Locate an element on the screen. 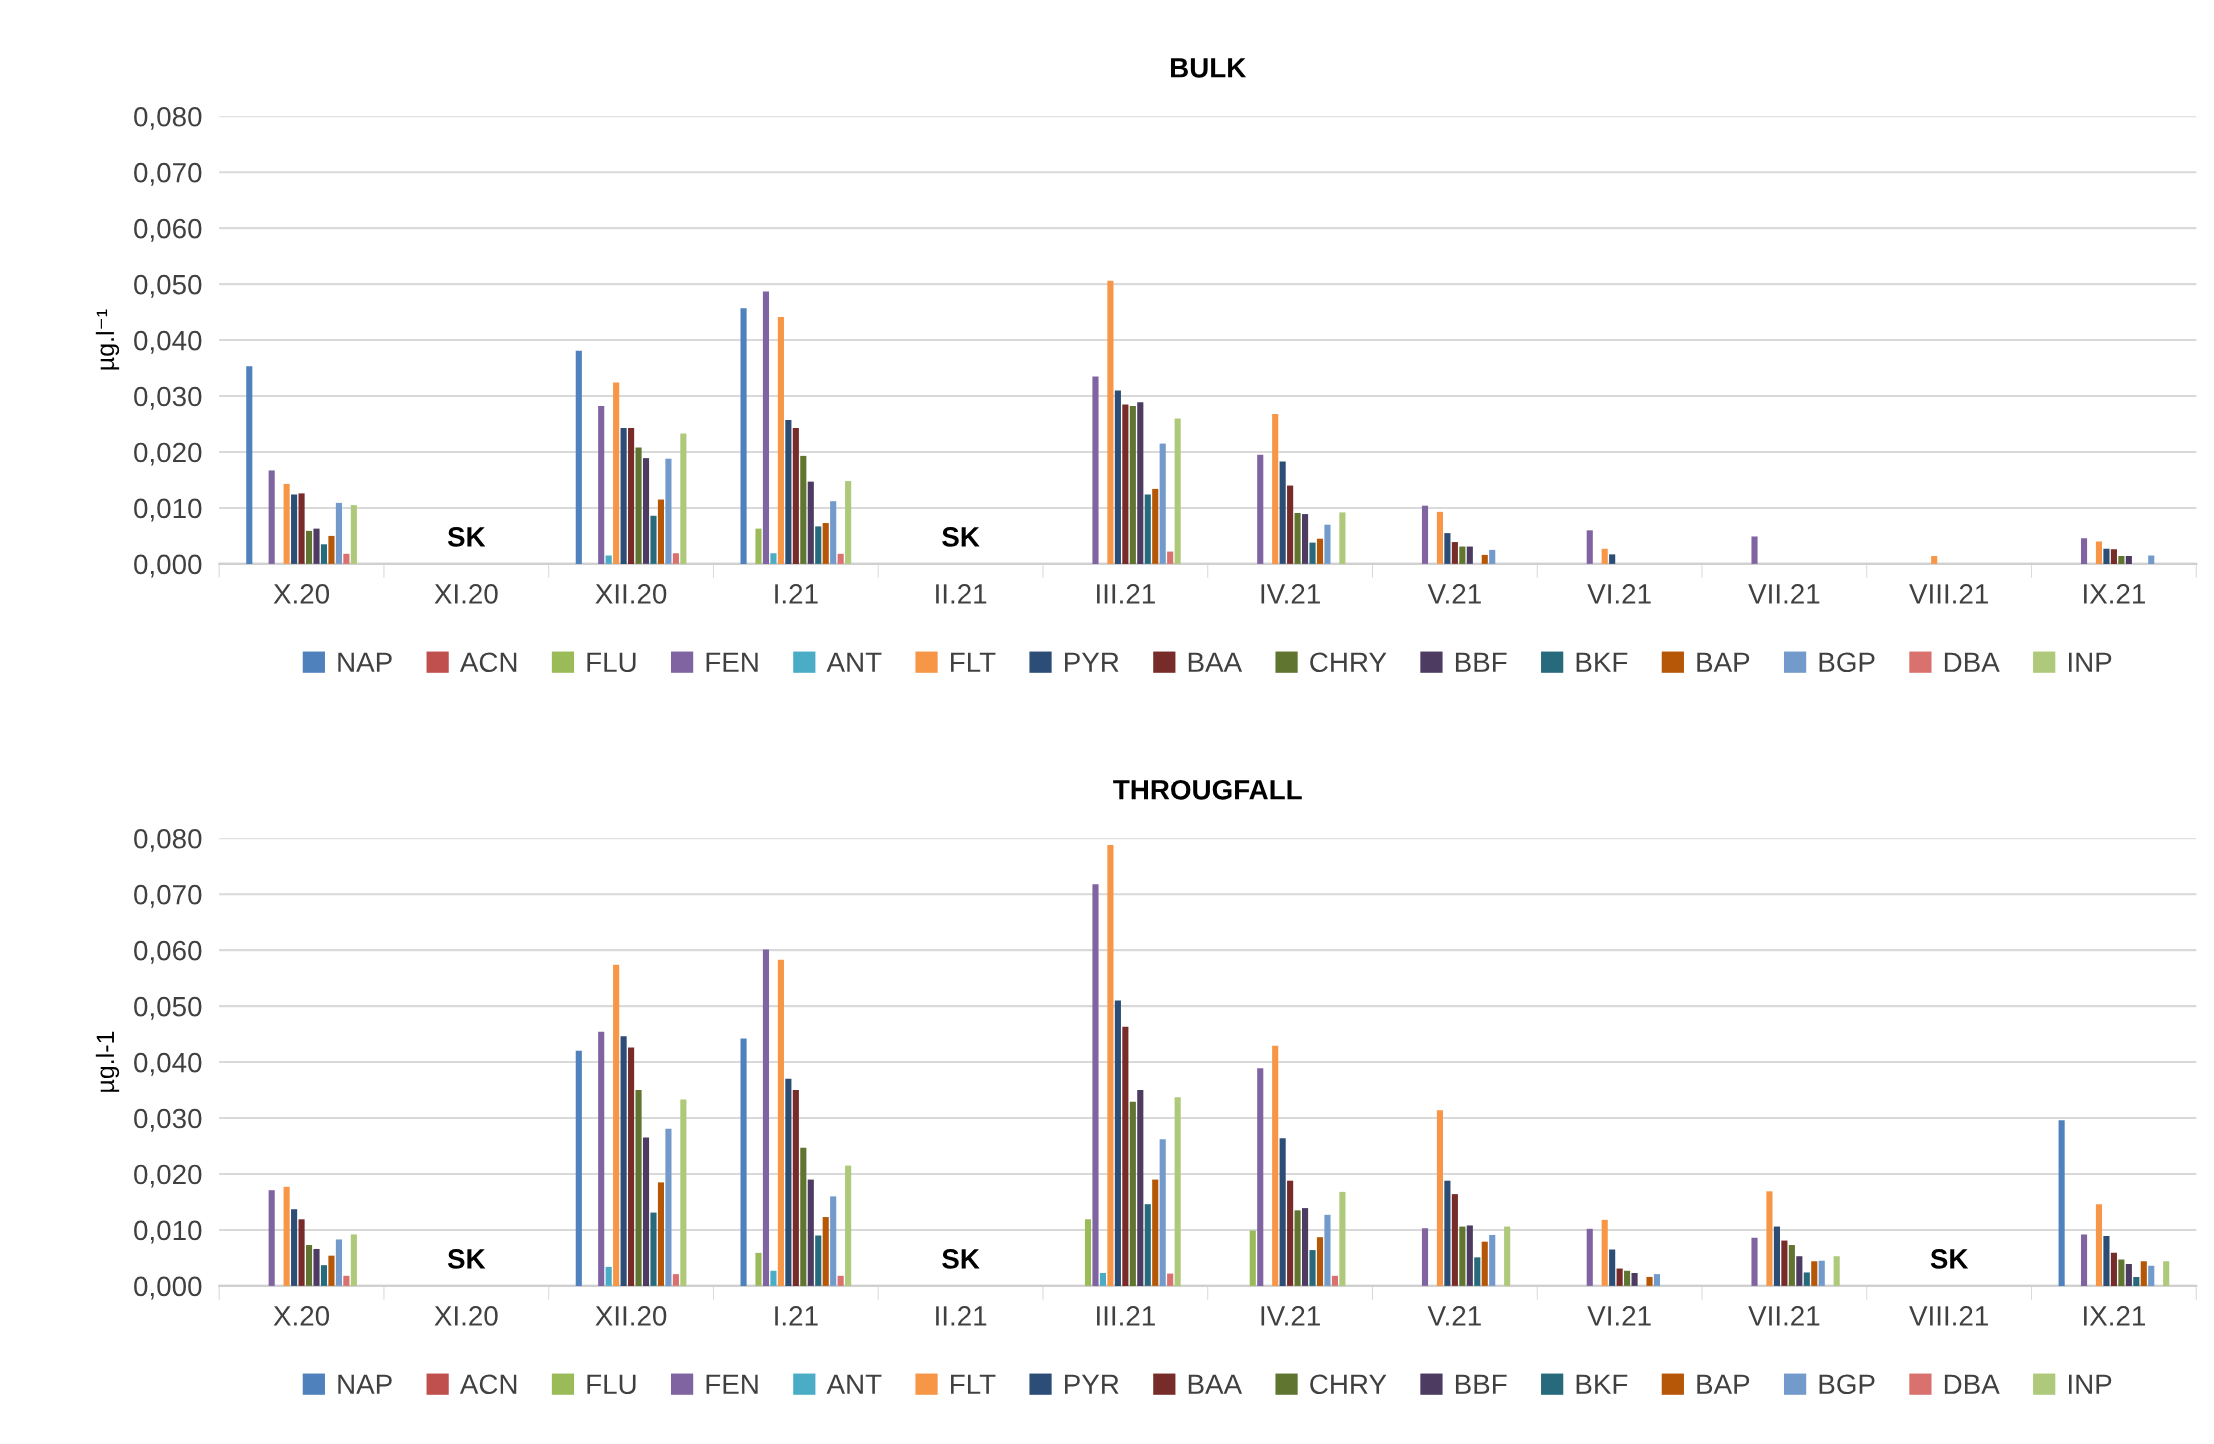 The height and width of the screenshot is (1444, 2214). legend-label: NAP is located at coordinates (365, 1384).